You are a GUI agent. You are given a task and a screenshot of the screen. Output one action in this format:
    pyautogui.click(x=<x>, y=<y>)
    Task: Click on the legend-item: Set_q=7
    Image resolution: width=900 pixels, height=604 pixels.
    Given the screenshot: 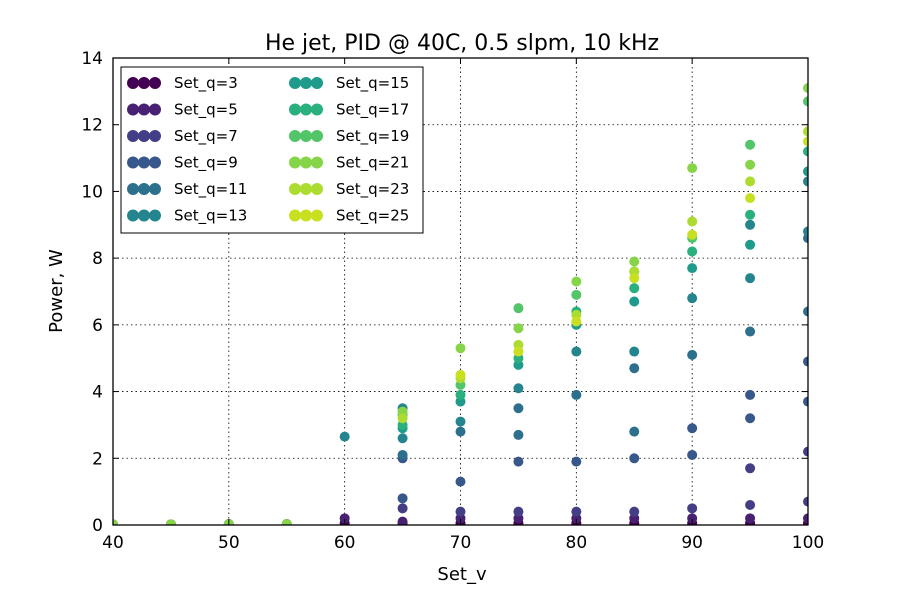 What is the action you would take?
    pyautogui.click(x=182, y=136)
    